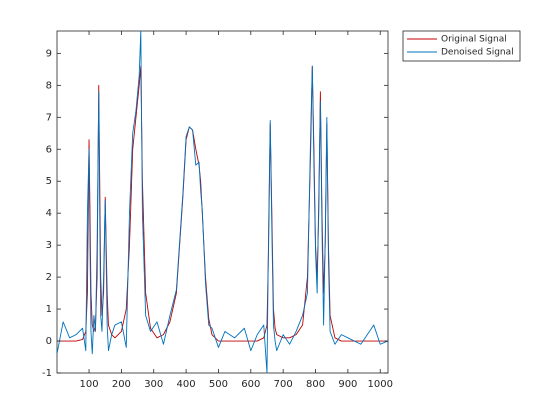 This screenshot has height=420, width=560. What do you see at coordinates (49, 85) in the screenshot?
I see `y-tick-label: 8` at bounding box center [49, 85].